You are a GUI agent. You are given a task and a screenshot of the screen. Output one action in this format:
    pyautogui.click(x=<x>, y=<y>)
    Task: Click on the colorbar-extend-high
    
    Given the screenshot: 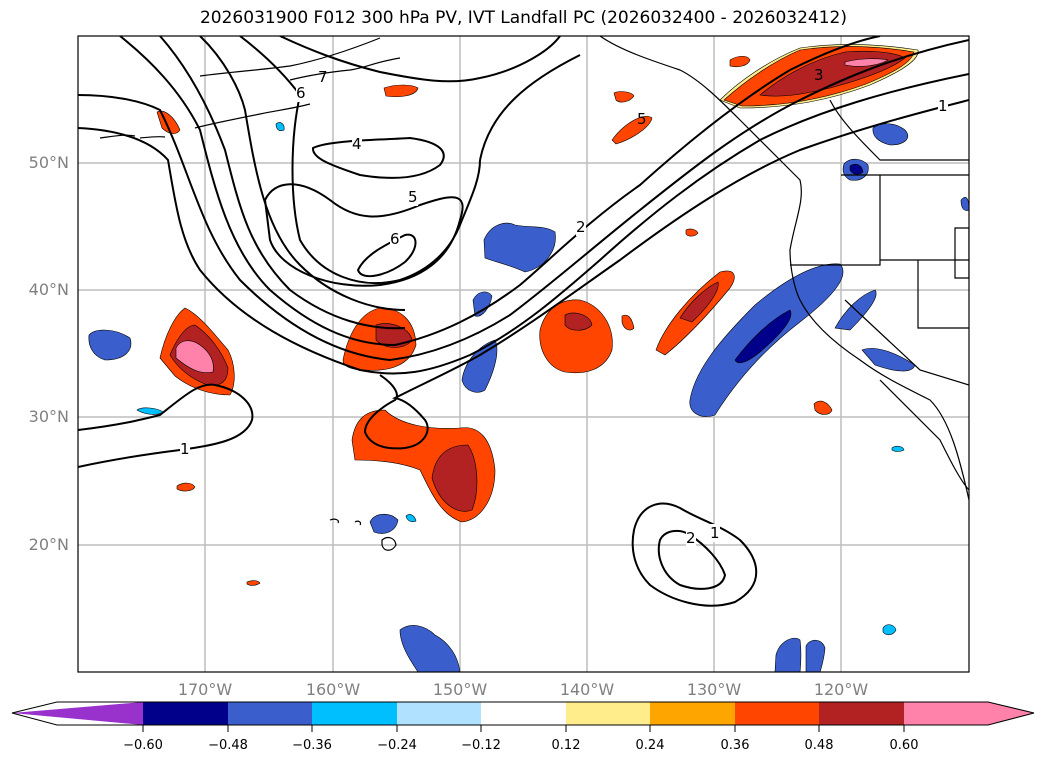 What is the action you would take?
    pyautogui.click(x=969, y=713)
    